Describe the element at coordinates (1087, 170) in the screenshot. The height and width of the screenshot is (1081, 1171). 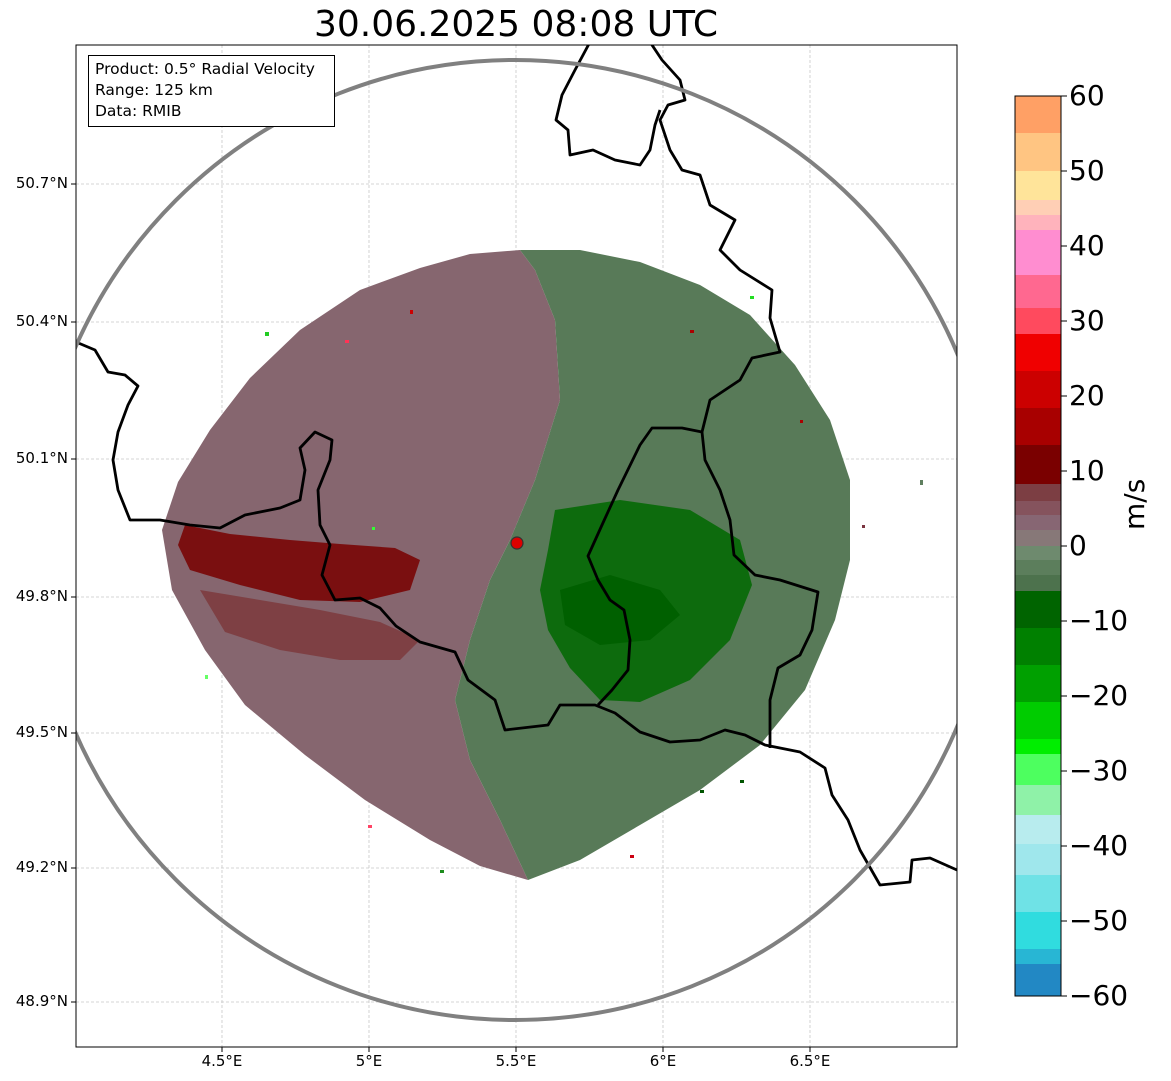
I see `colorbar-tick-label: 50` at that location.